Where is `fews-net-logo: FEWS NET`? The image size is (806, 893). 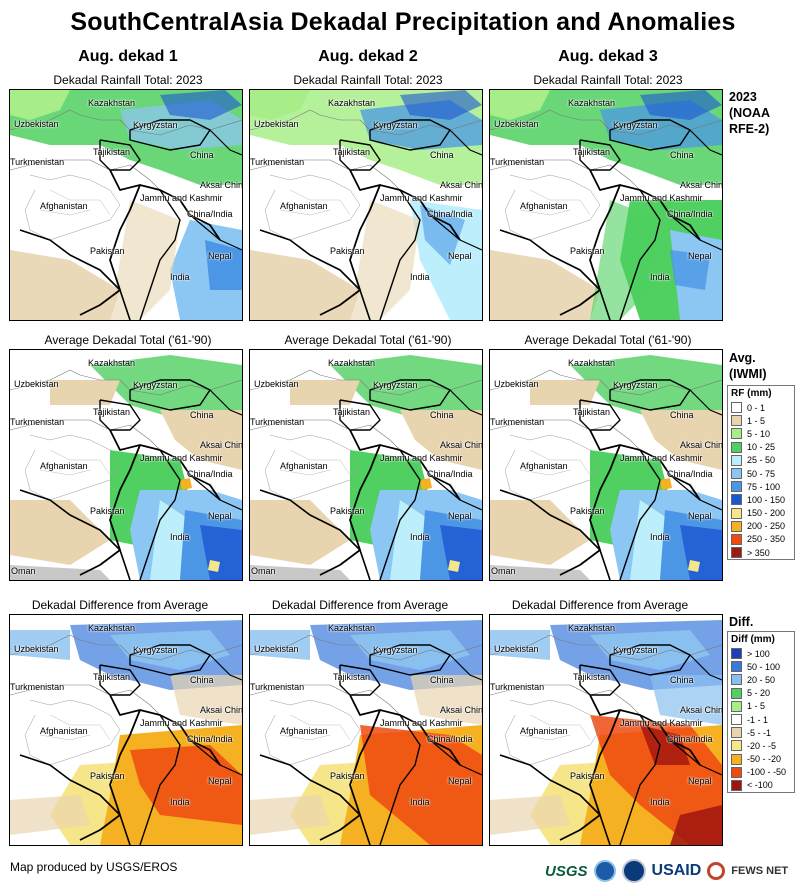
fews-net-logo: FEWS NET is located at coordinates (760, 871).